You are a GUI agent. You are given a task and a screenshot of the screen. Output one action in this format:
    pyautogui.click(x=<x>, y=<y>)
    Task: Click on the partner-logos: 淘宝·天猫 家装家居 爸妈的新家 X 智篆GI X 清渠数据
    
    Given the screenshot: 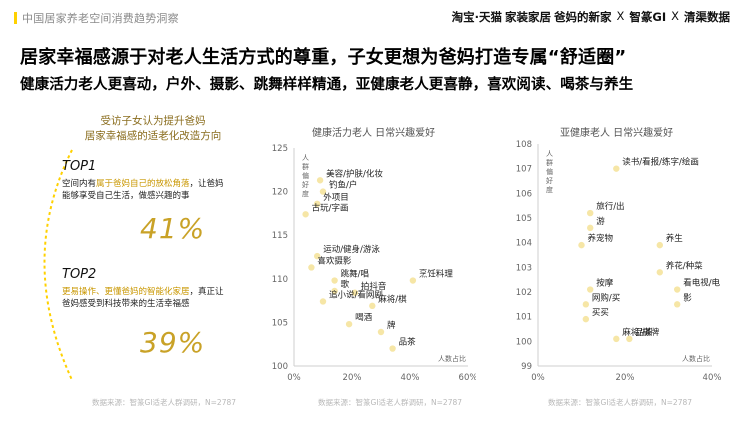 What is the action you would take?
    pyautogui.click(x=591, y=17)
    